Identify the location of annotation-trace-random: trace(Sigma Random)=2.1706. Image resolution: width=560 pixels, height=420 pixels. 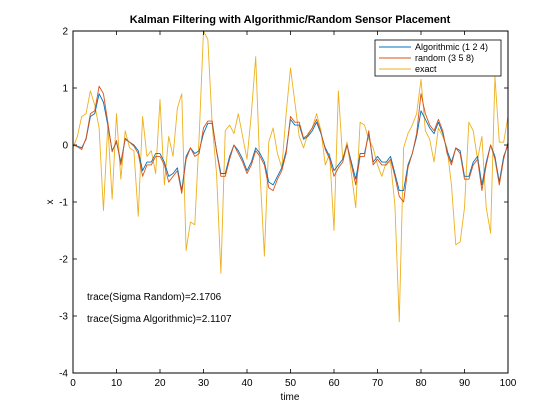
(154, 297).